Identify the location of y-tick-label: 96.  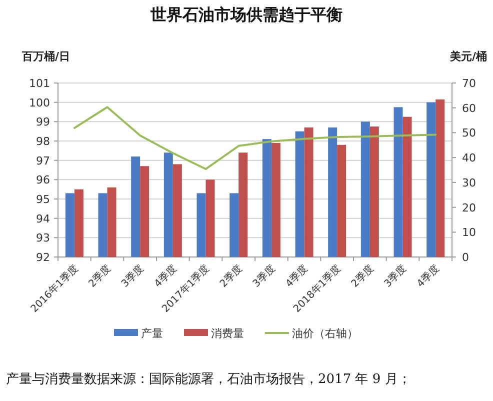
(43, 180).